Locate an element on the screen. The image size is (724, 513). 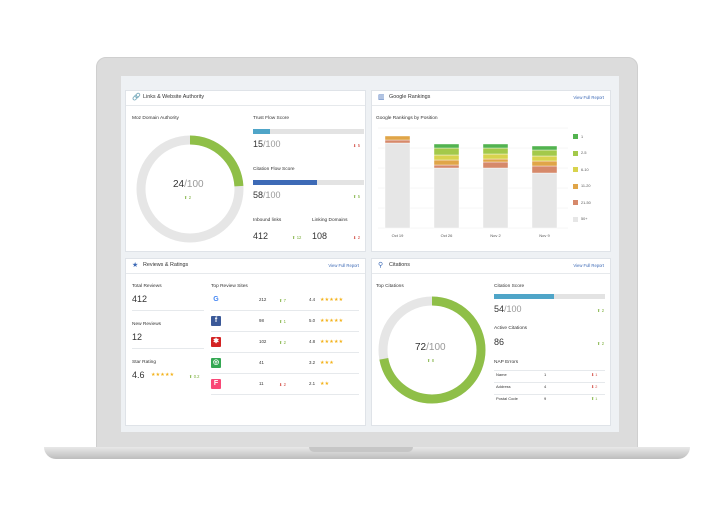
moz-den: /100 is located at coordinates (194, 184).